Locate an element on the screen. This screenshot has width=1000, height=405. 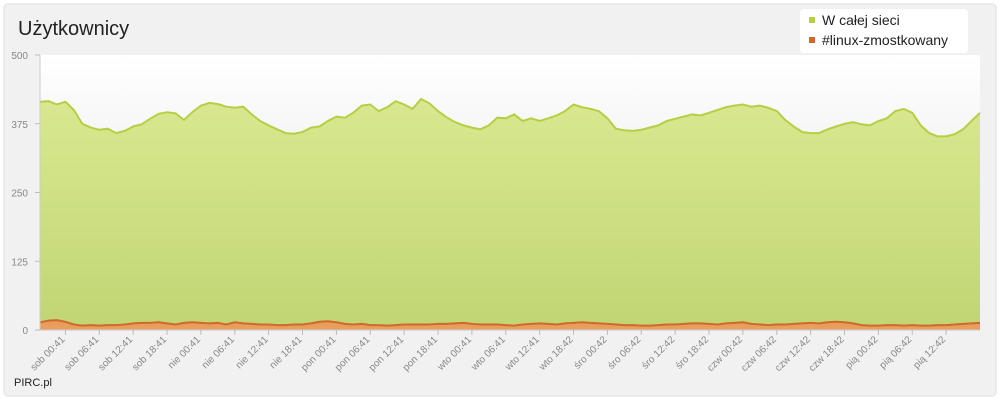
y-tick-label: 500 is located at coordinates (19, 56).